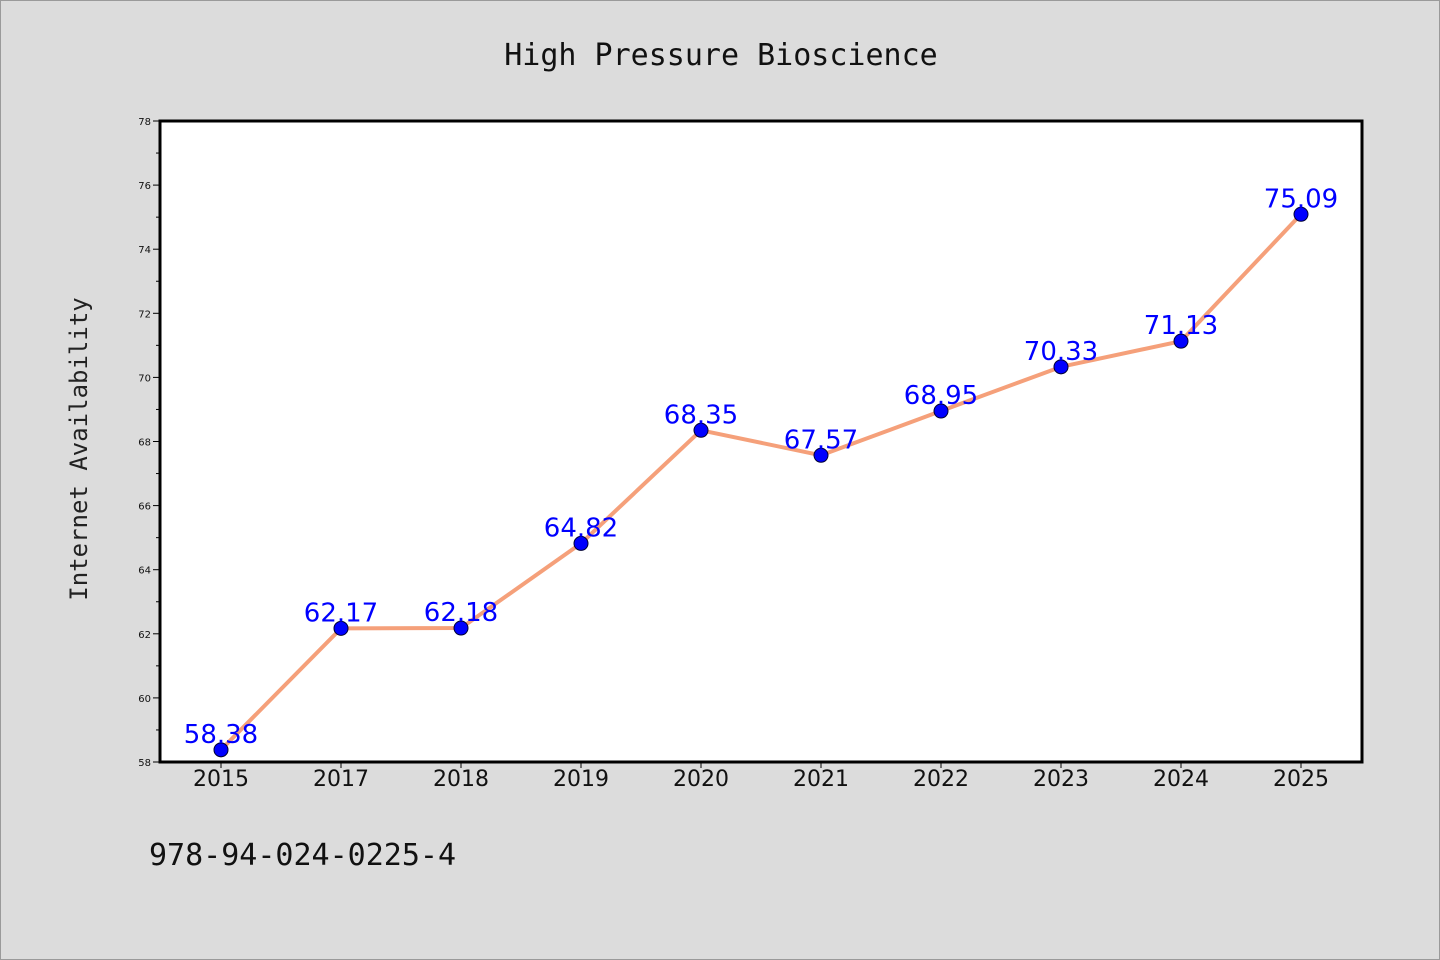  Describe the element at coordinates (341, 613) in the screenshot. I see `data-label: 62.17` at that location.